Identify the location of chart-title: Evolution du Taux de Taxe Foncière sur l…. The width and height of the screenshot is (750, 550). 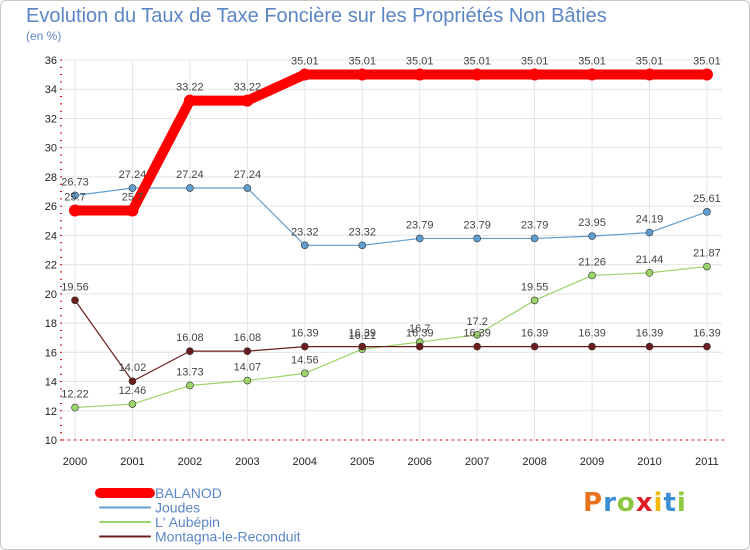
(316, 16).